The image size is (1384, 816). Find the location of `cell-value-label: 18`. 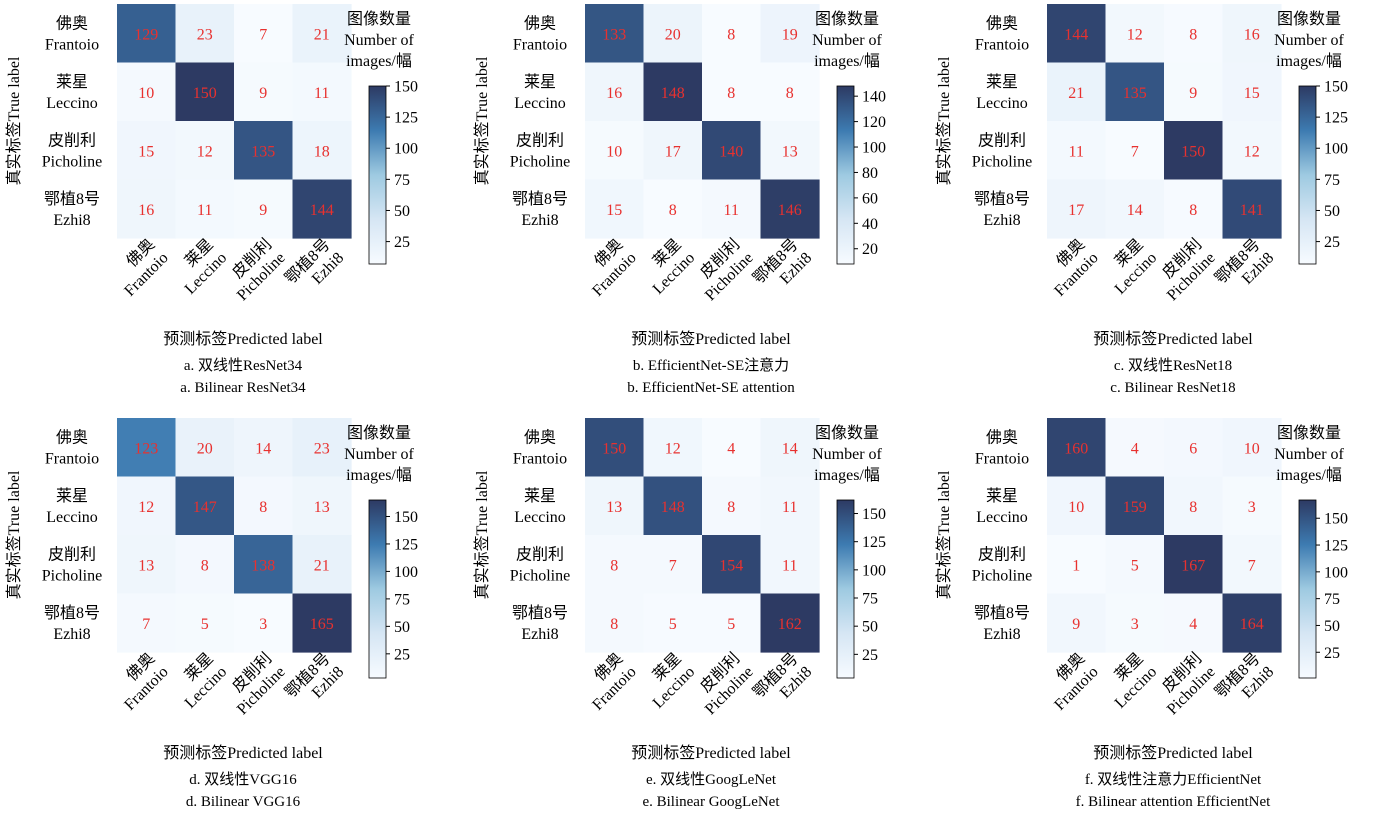

cell-value-label: 18 is located at coordinates (322, 151).